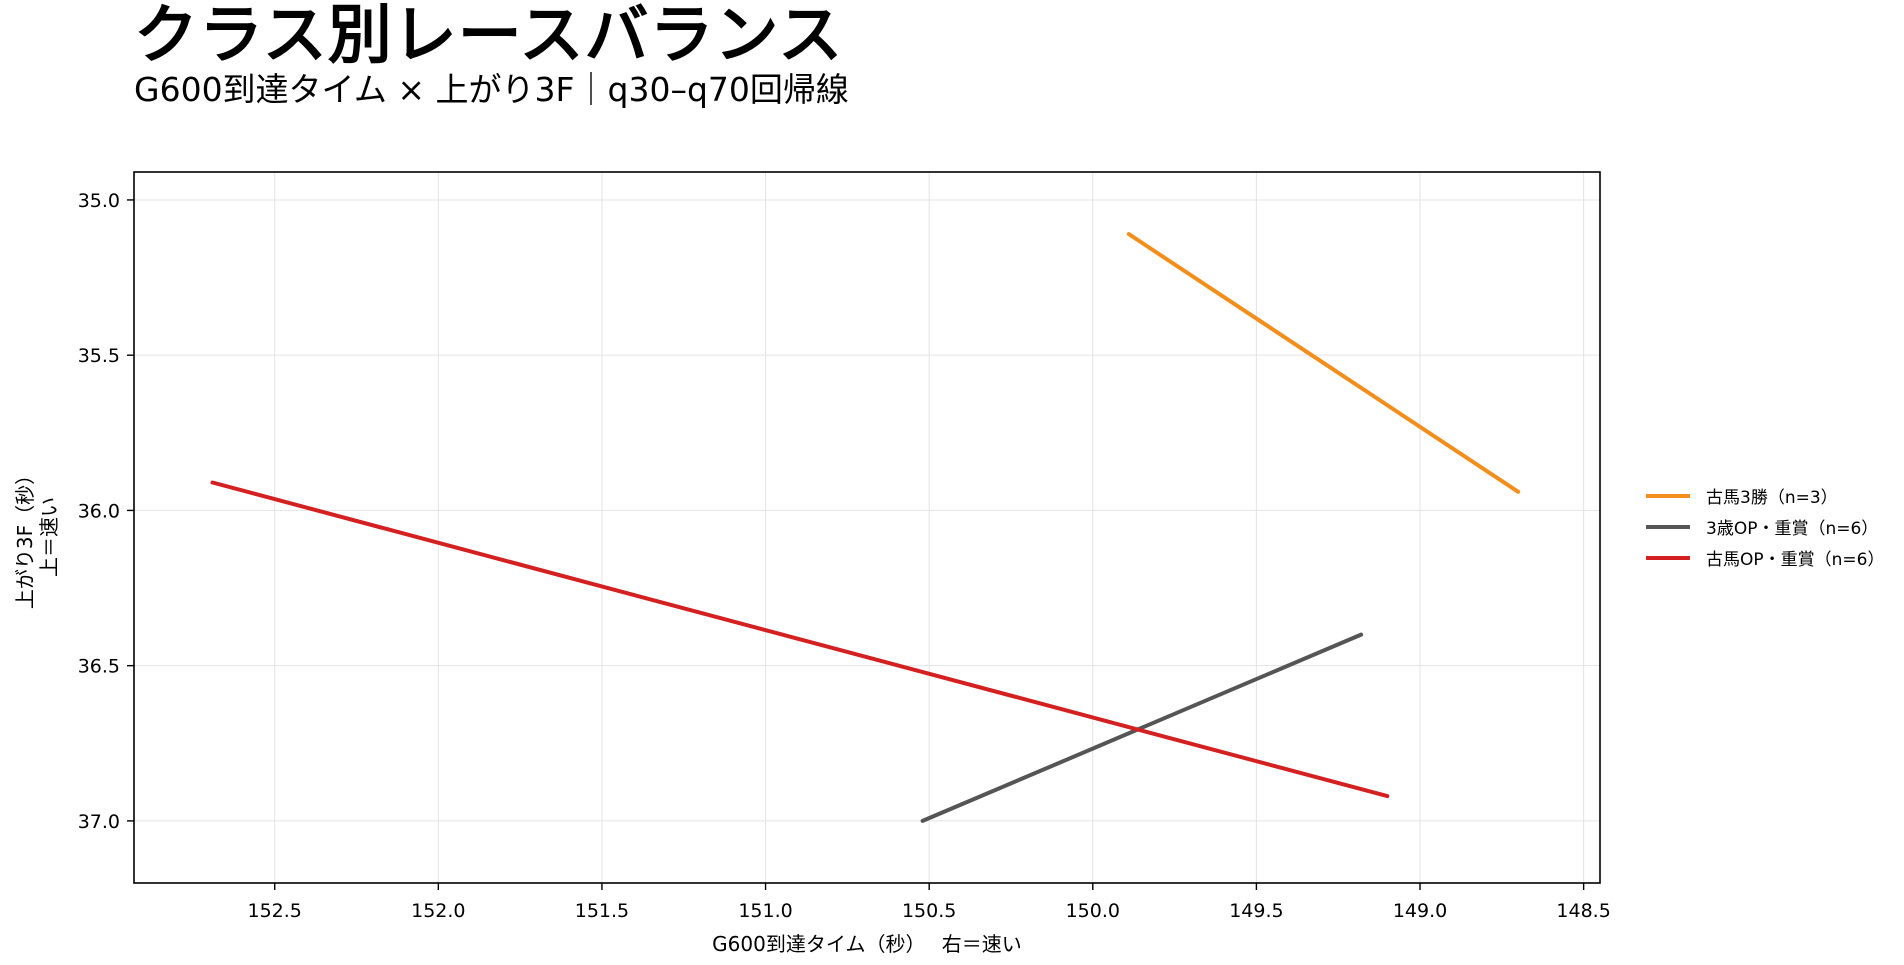  I want to click on x-tick-label: 150.0, so click(1093, 911).